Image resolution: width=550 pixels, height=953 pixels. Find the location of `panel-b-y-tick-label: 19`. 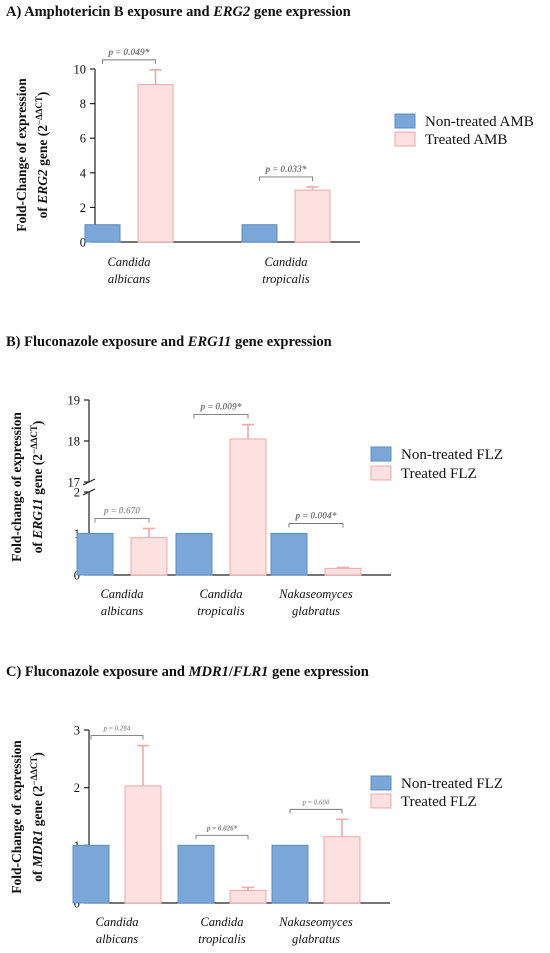

panel-b-y-tick-label: 19 is located at coordinates (74, 401).